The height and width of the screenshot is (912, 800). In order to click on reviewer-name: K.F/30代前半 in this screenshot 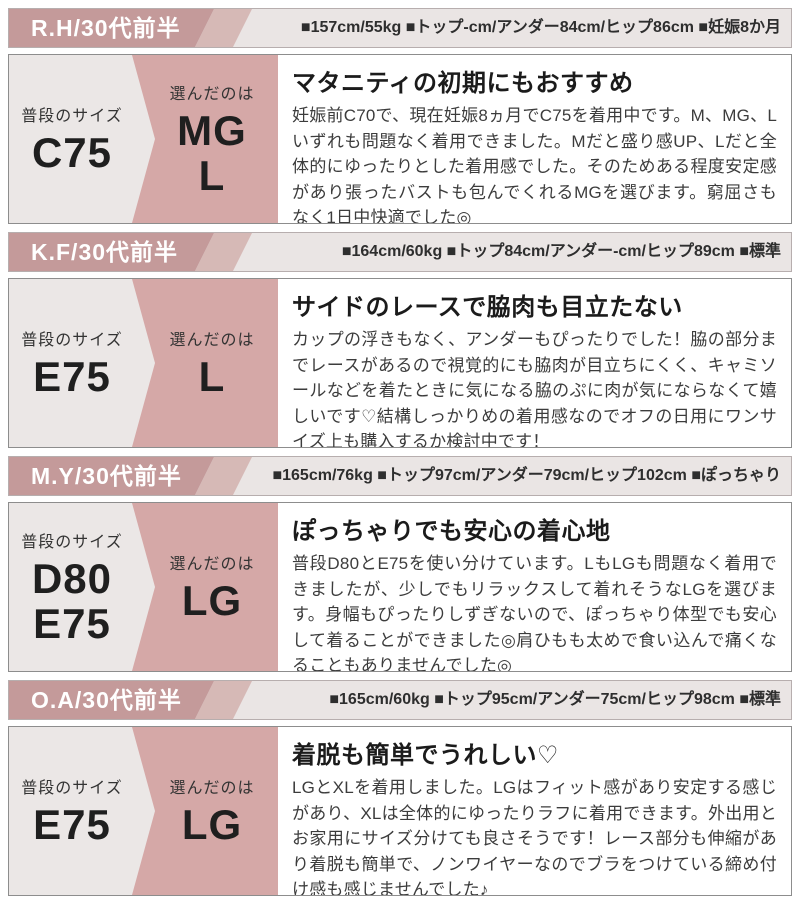, I will do `click(105, 252)`.